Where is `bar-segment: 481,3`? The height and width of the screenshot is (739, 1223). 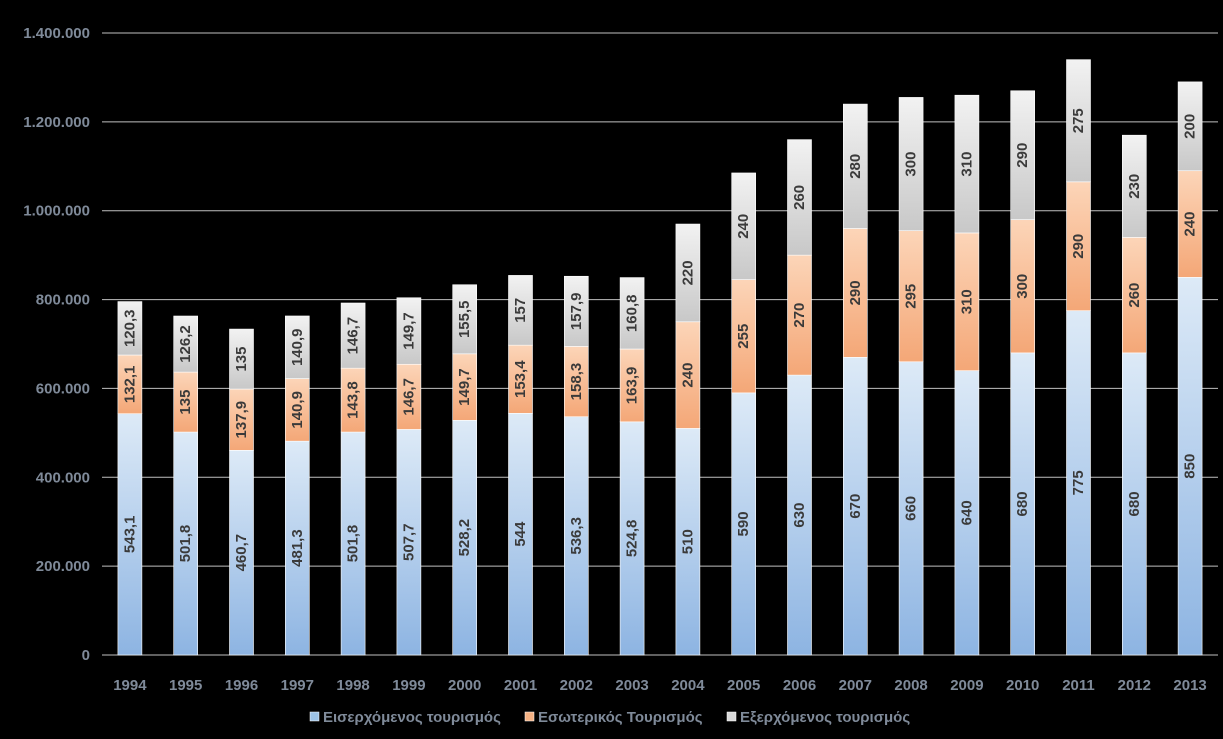
bar-segment: 481,3 is located at coordinates (297, 548).